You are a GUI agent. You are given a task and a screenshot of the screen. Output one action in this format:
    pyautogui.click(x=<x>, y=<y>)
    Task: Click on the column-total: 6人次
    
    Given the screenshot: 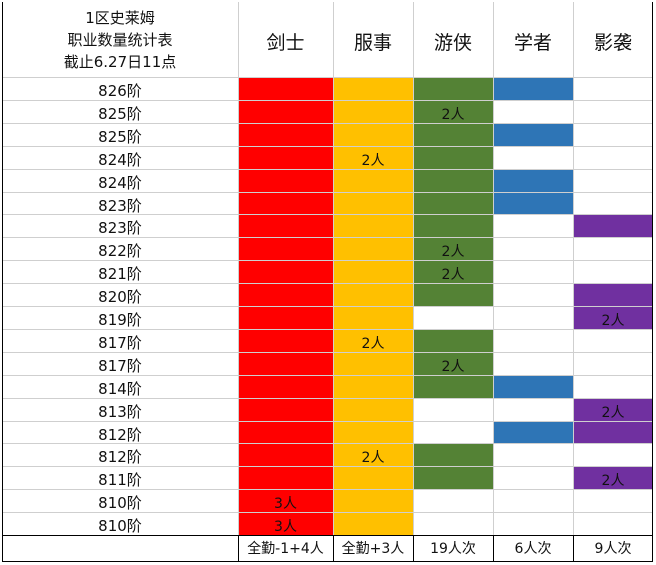 What is the action you would take?
    pyautogui.click(x=533, y=549)
    